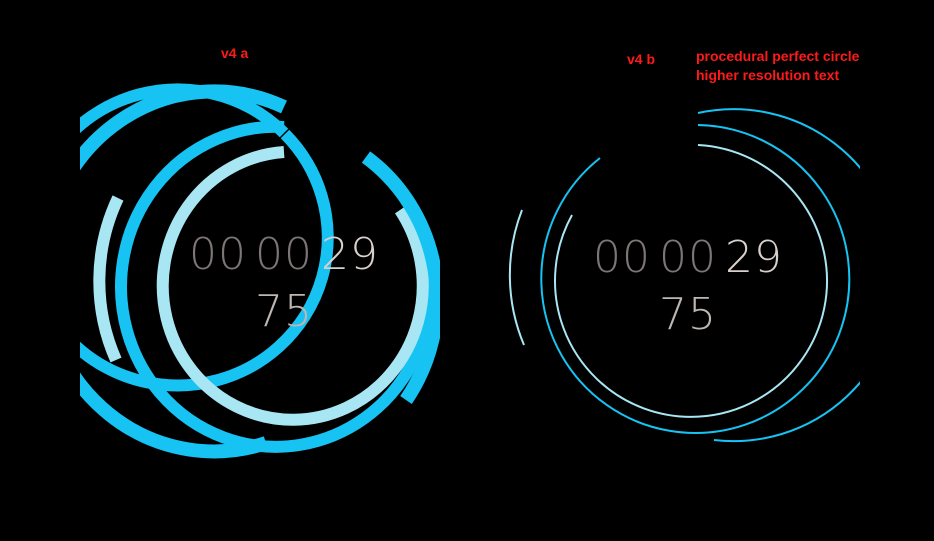 The width and height of the screenshot is (934, 541). Describe the element at coordinates (218, 254) in the screenshot. I see `hours-a: 00` at that location.